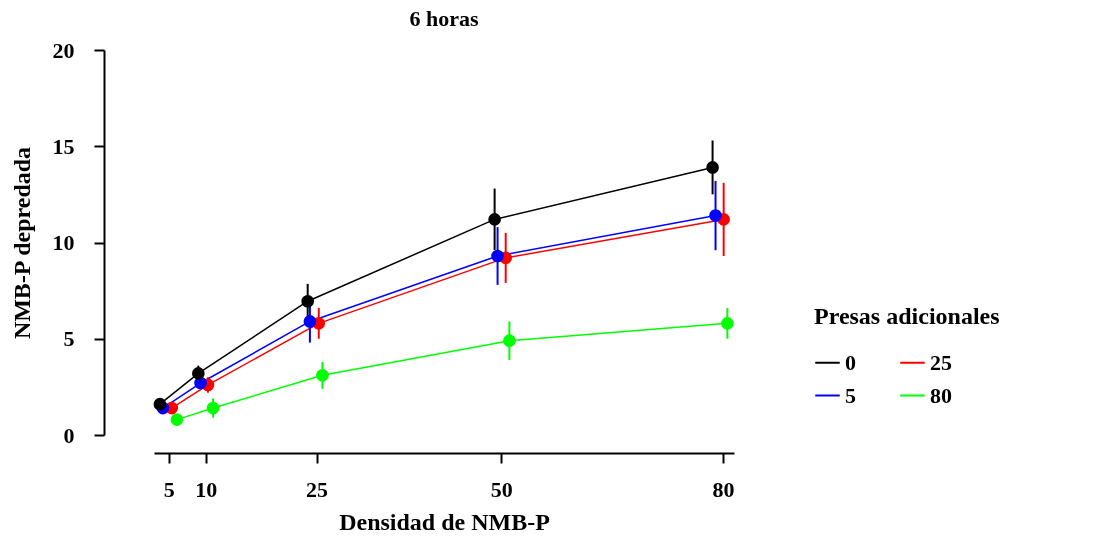 The image size is (1106, 554). Describe the element at coordinates (444, 521) in the screenshot. I see `x-axis-title: Densidad de NMB-P` at that location.